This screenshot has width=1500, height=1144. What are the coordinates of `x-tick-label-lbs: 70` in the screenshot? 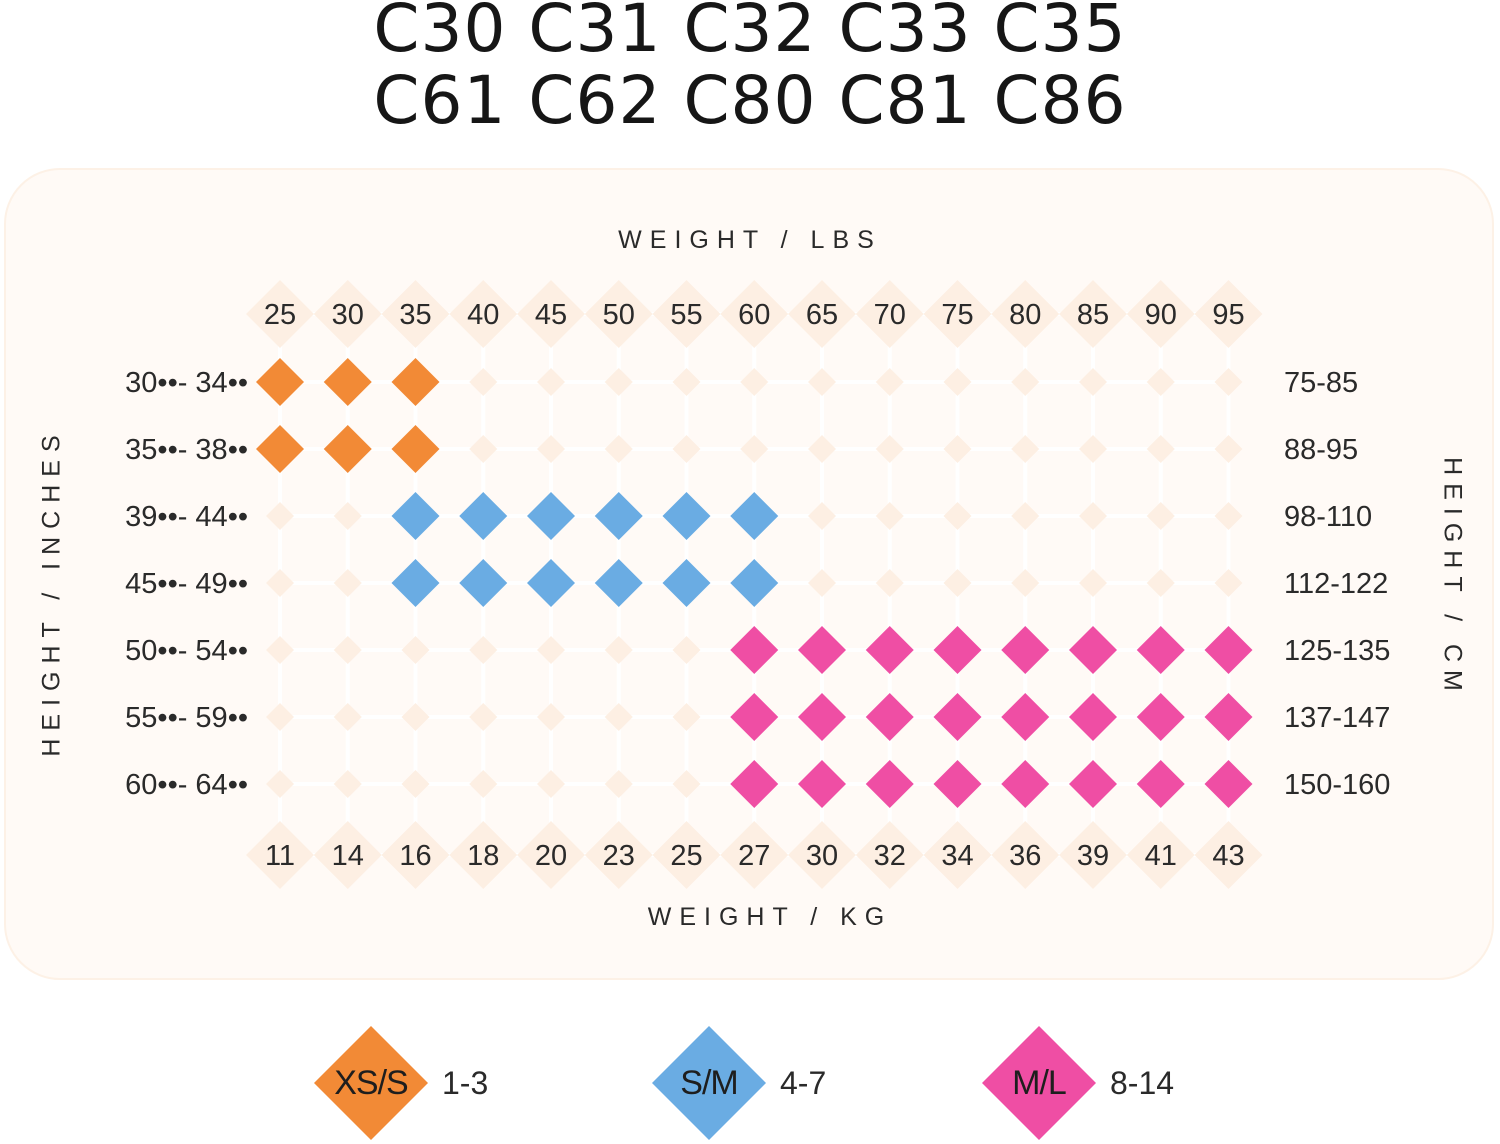 It's located at (890, 315).